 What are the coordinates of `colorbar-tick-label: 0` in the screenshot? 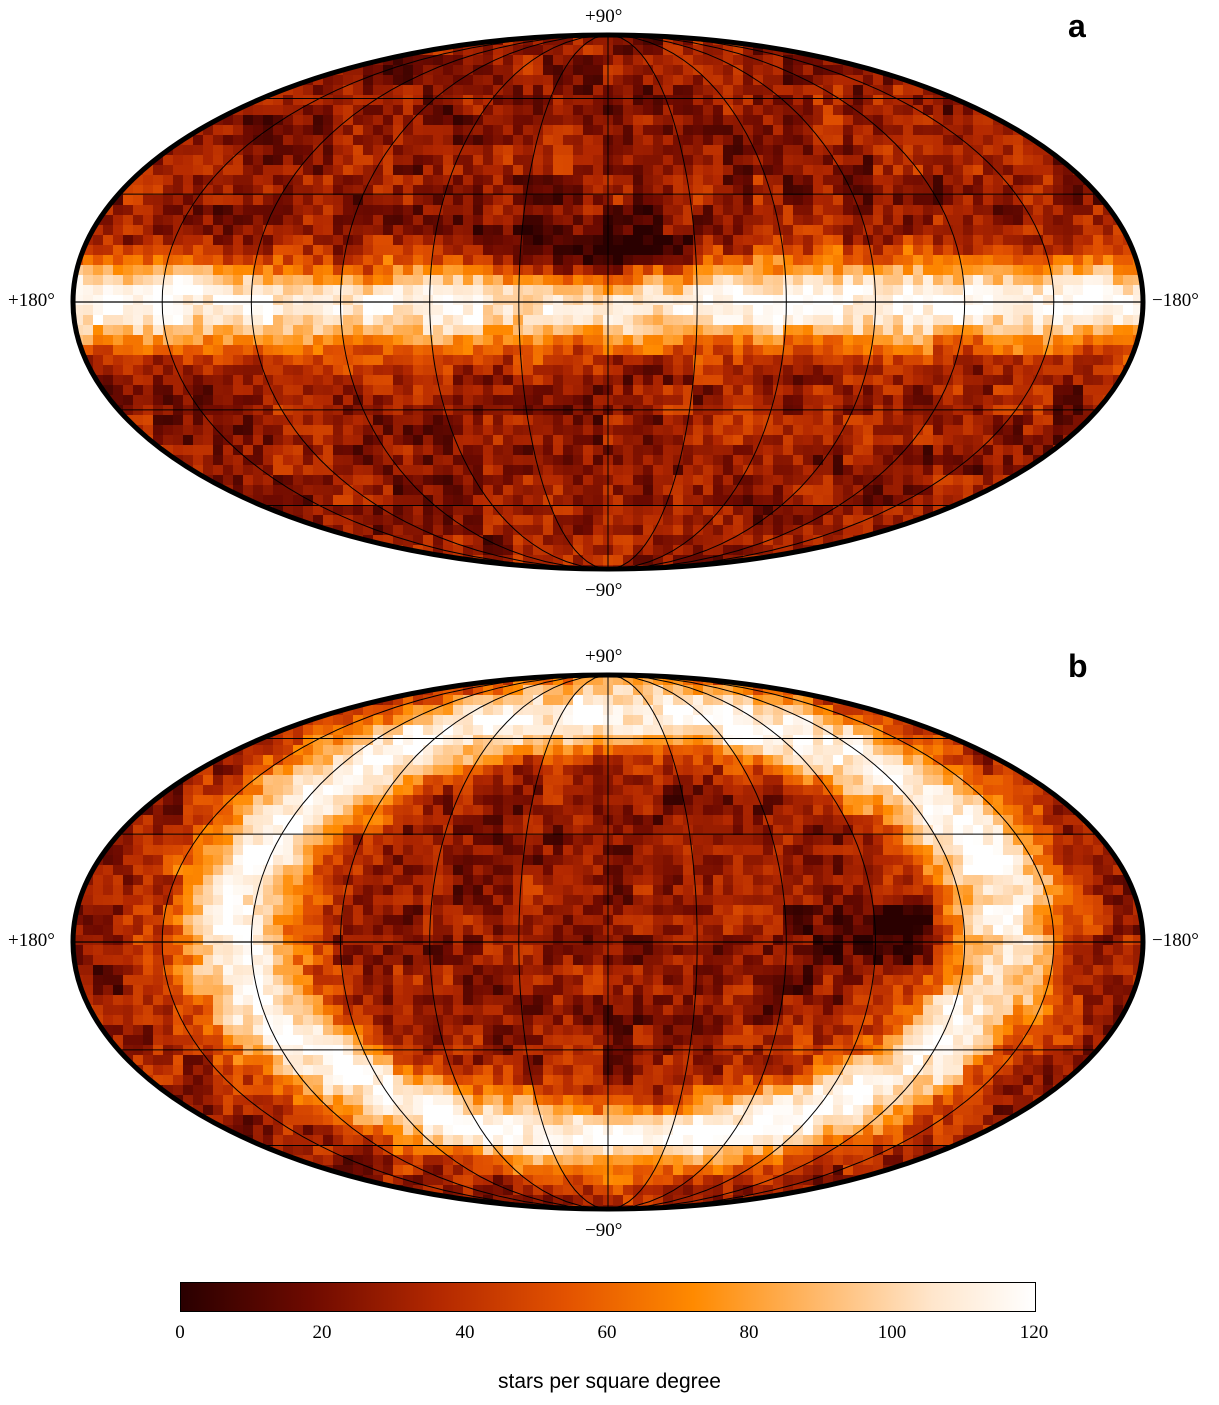 It's located at (180, 1332).